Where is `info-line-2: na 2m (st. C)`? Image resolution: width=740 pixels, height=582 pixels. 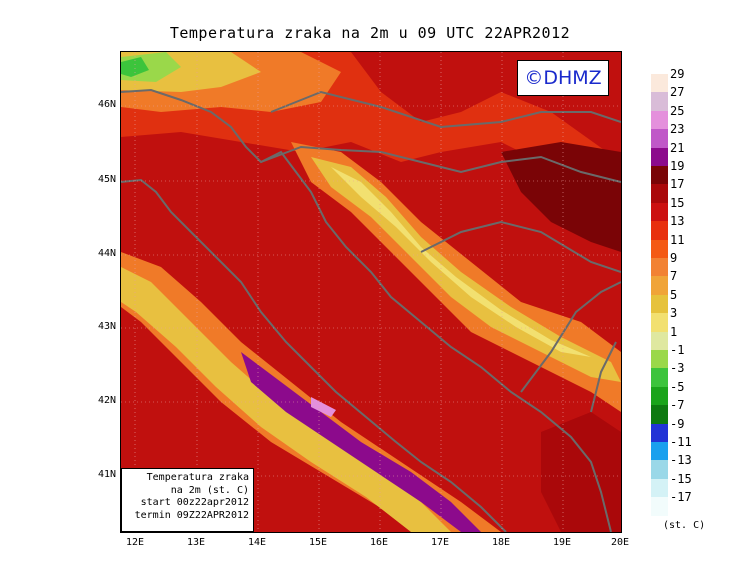
info-line-2: na 2m (st. C) is located at coordinates (209, 490).